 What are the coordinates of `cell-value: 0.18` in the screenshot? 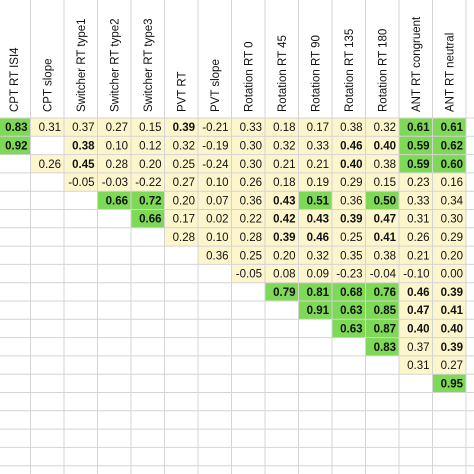 It's located at (284, 183).